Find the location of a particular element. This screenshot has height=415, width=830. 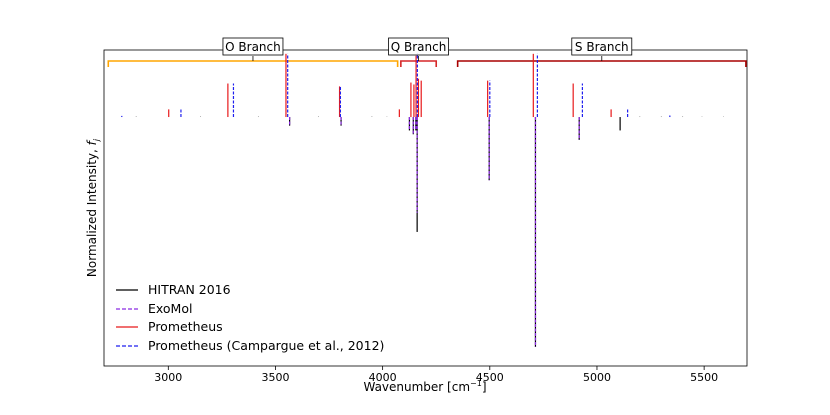

legend-label-hitran: HITRAN 2016 is located at coordinates (189, 289).